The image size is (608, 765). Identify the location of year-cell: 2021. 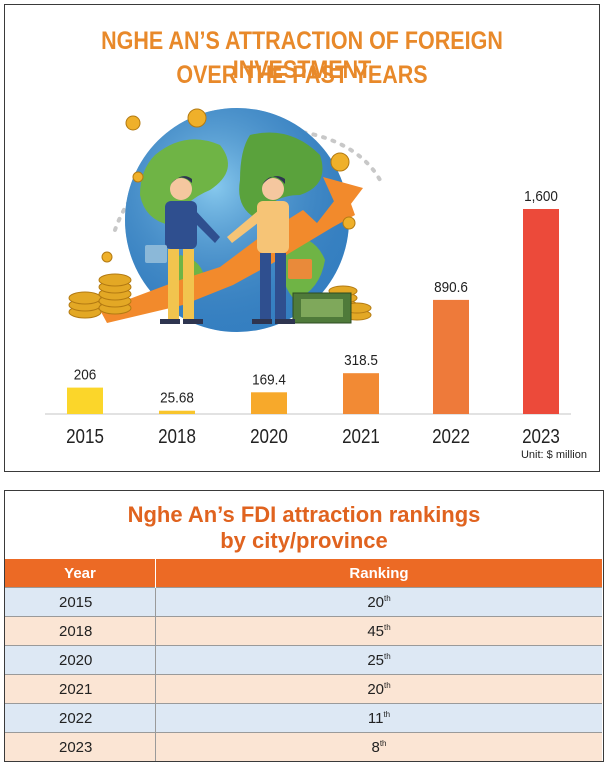
(80, 689).